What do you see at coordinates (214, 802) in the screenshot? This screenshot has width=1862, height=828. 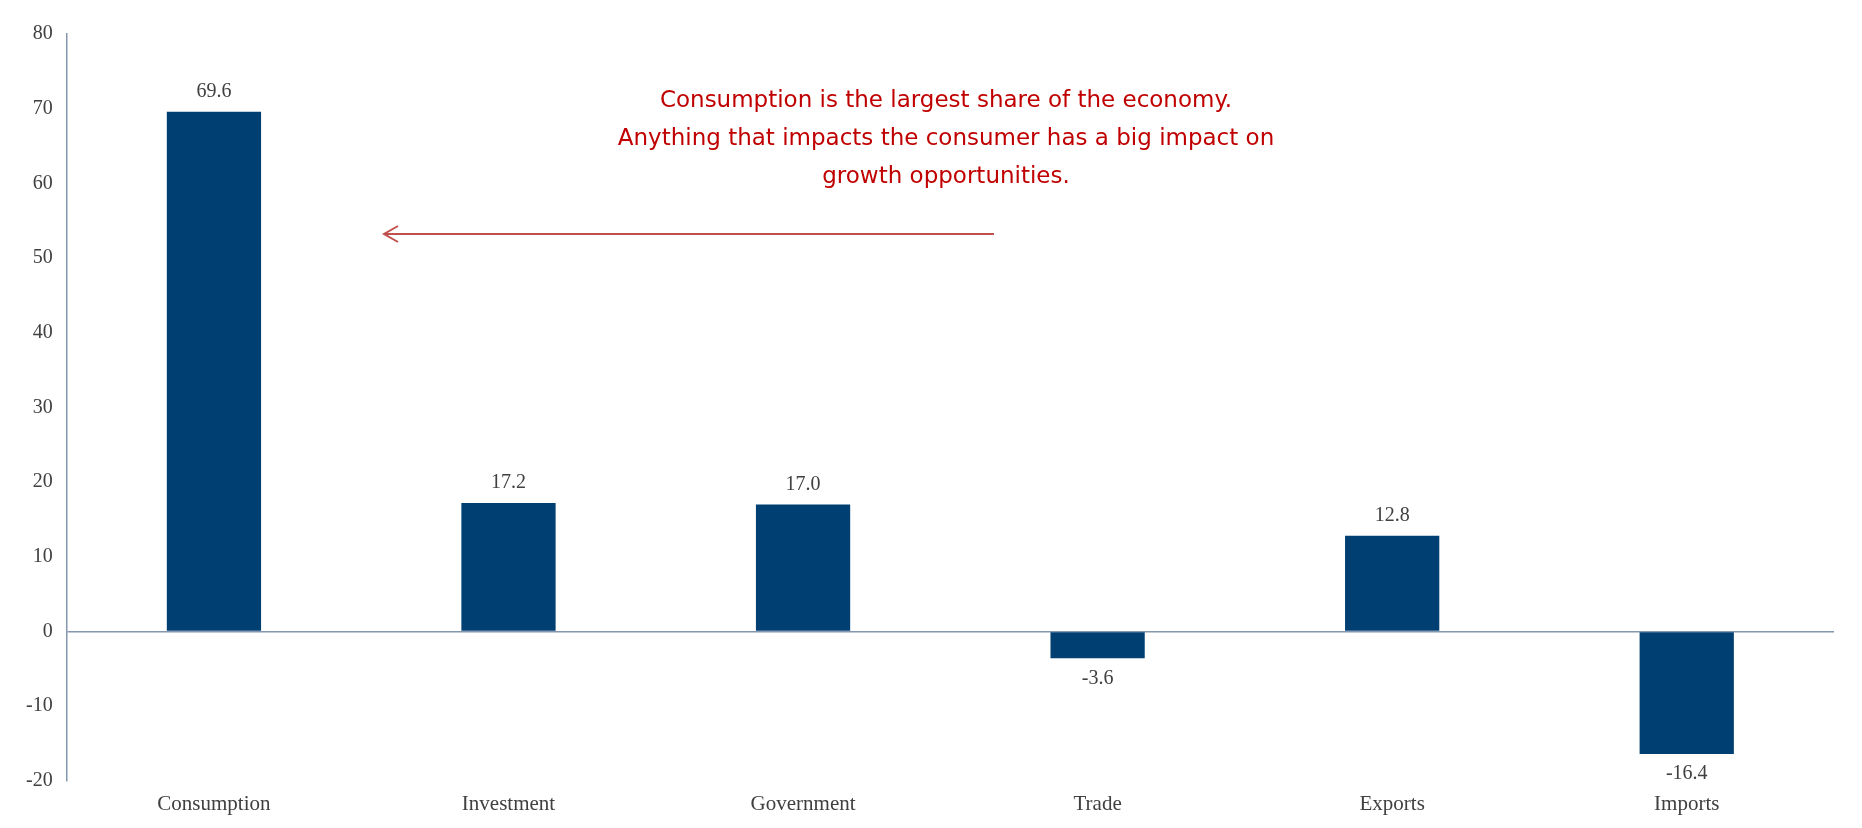 I see `x-tick-label: Consumption` at bounding box center [214, 802].